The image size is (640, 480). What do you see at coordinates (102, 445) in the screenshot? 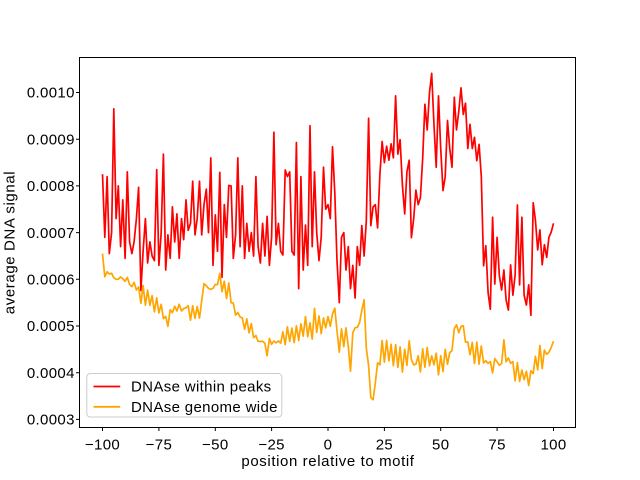
I see `svg-text: −100` at bounding box center [102, 445].